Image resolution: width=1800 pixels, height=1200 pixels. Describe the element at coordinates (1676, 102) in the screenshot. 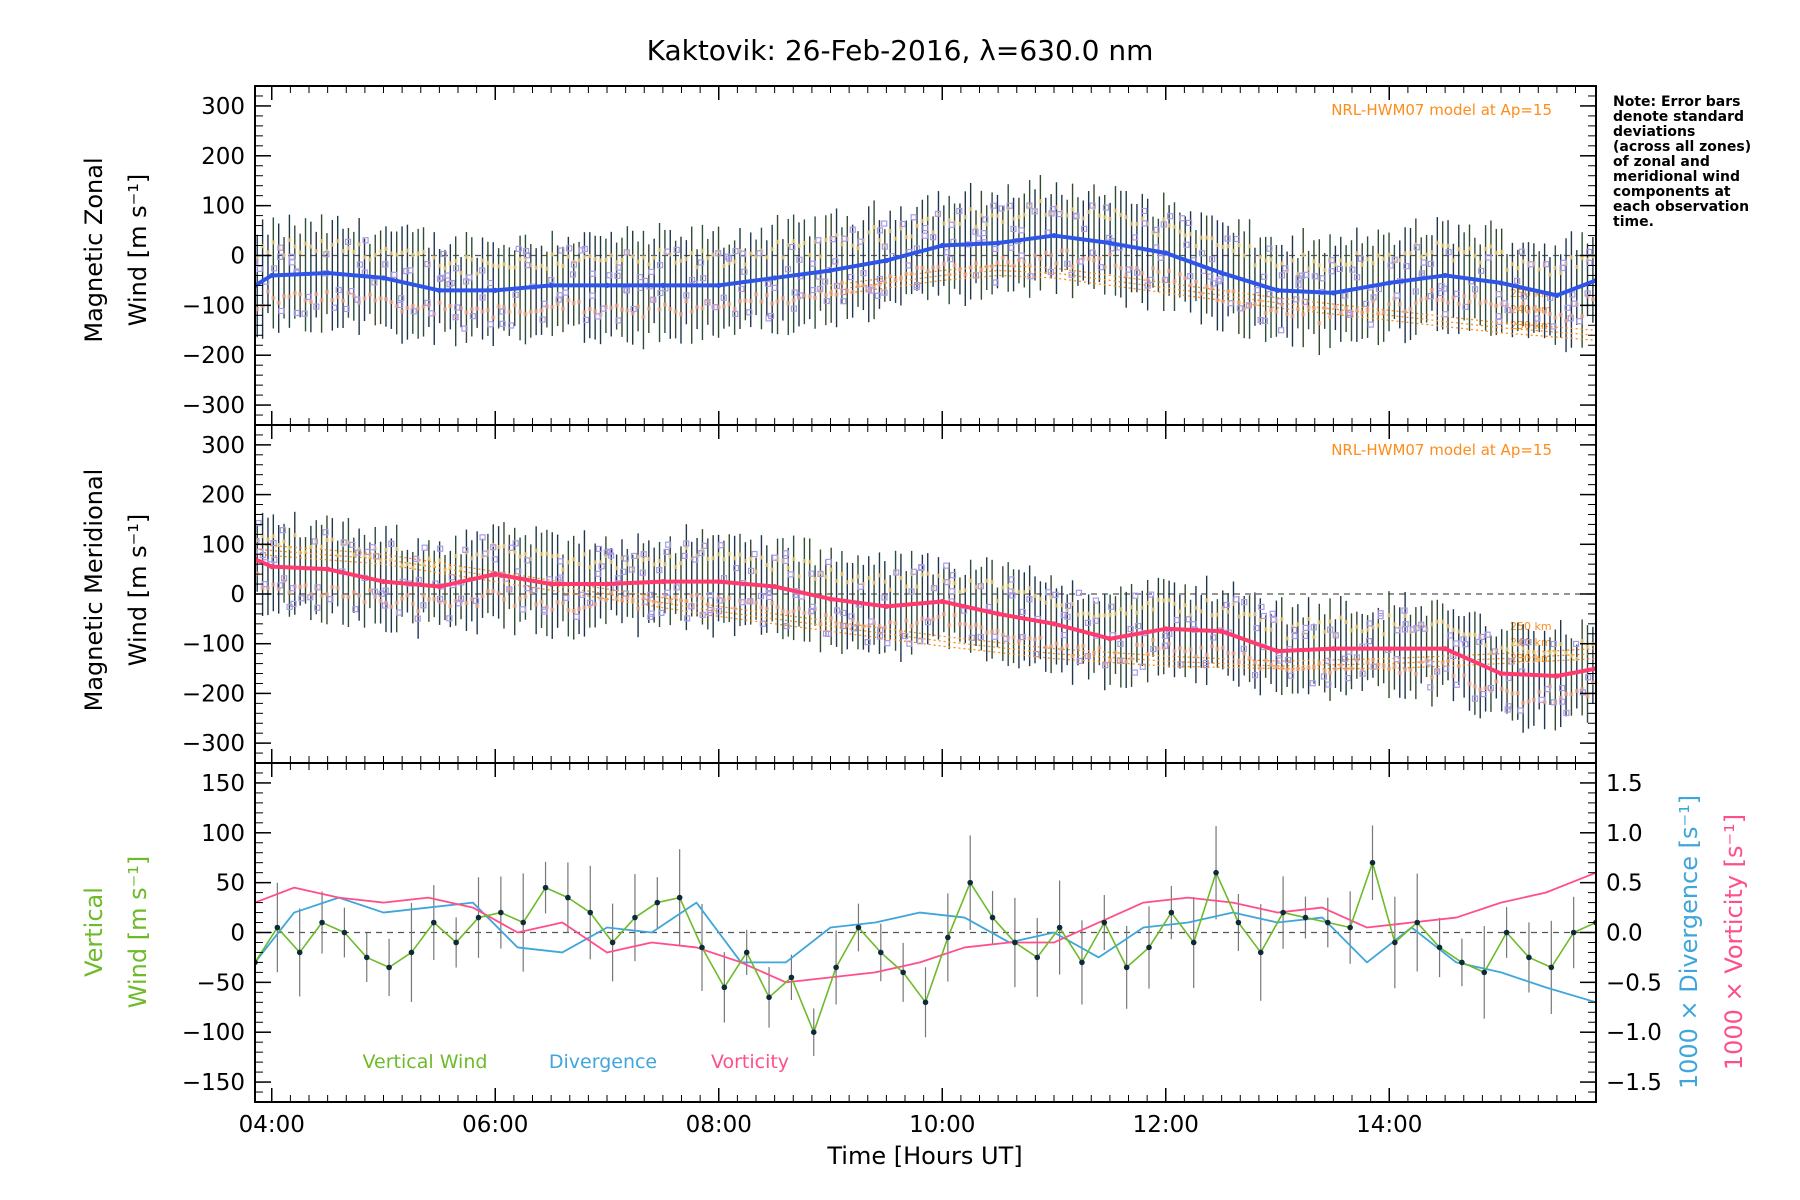

I see `note-line: Note: Error bars` at that location.